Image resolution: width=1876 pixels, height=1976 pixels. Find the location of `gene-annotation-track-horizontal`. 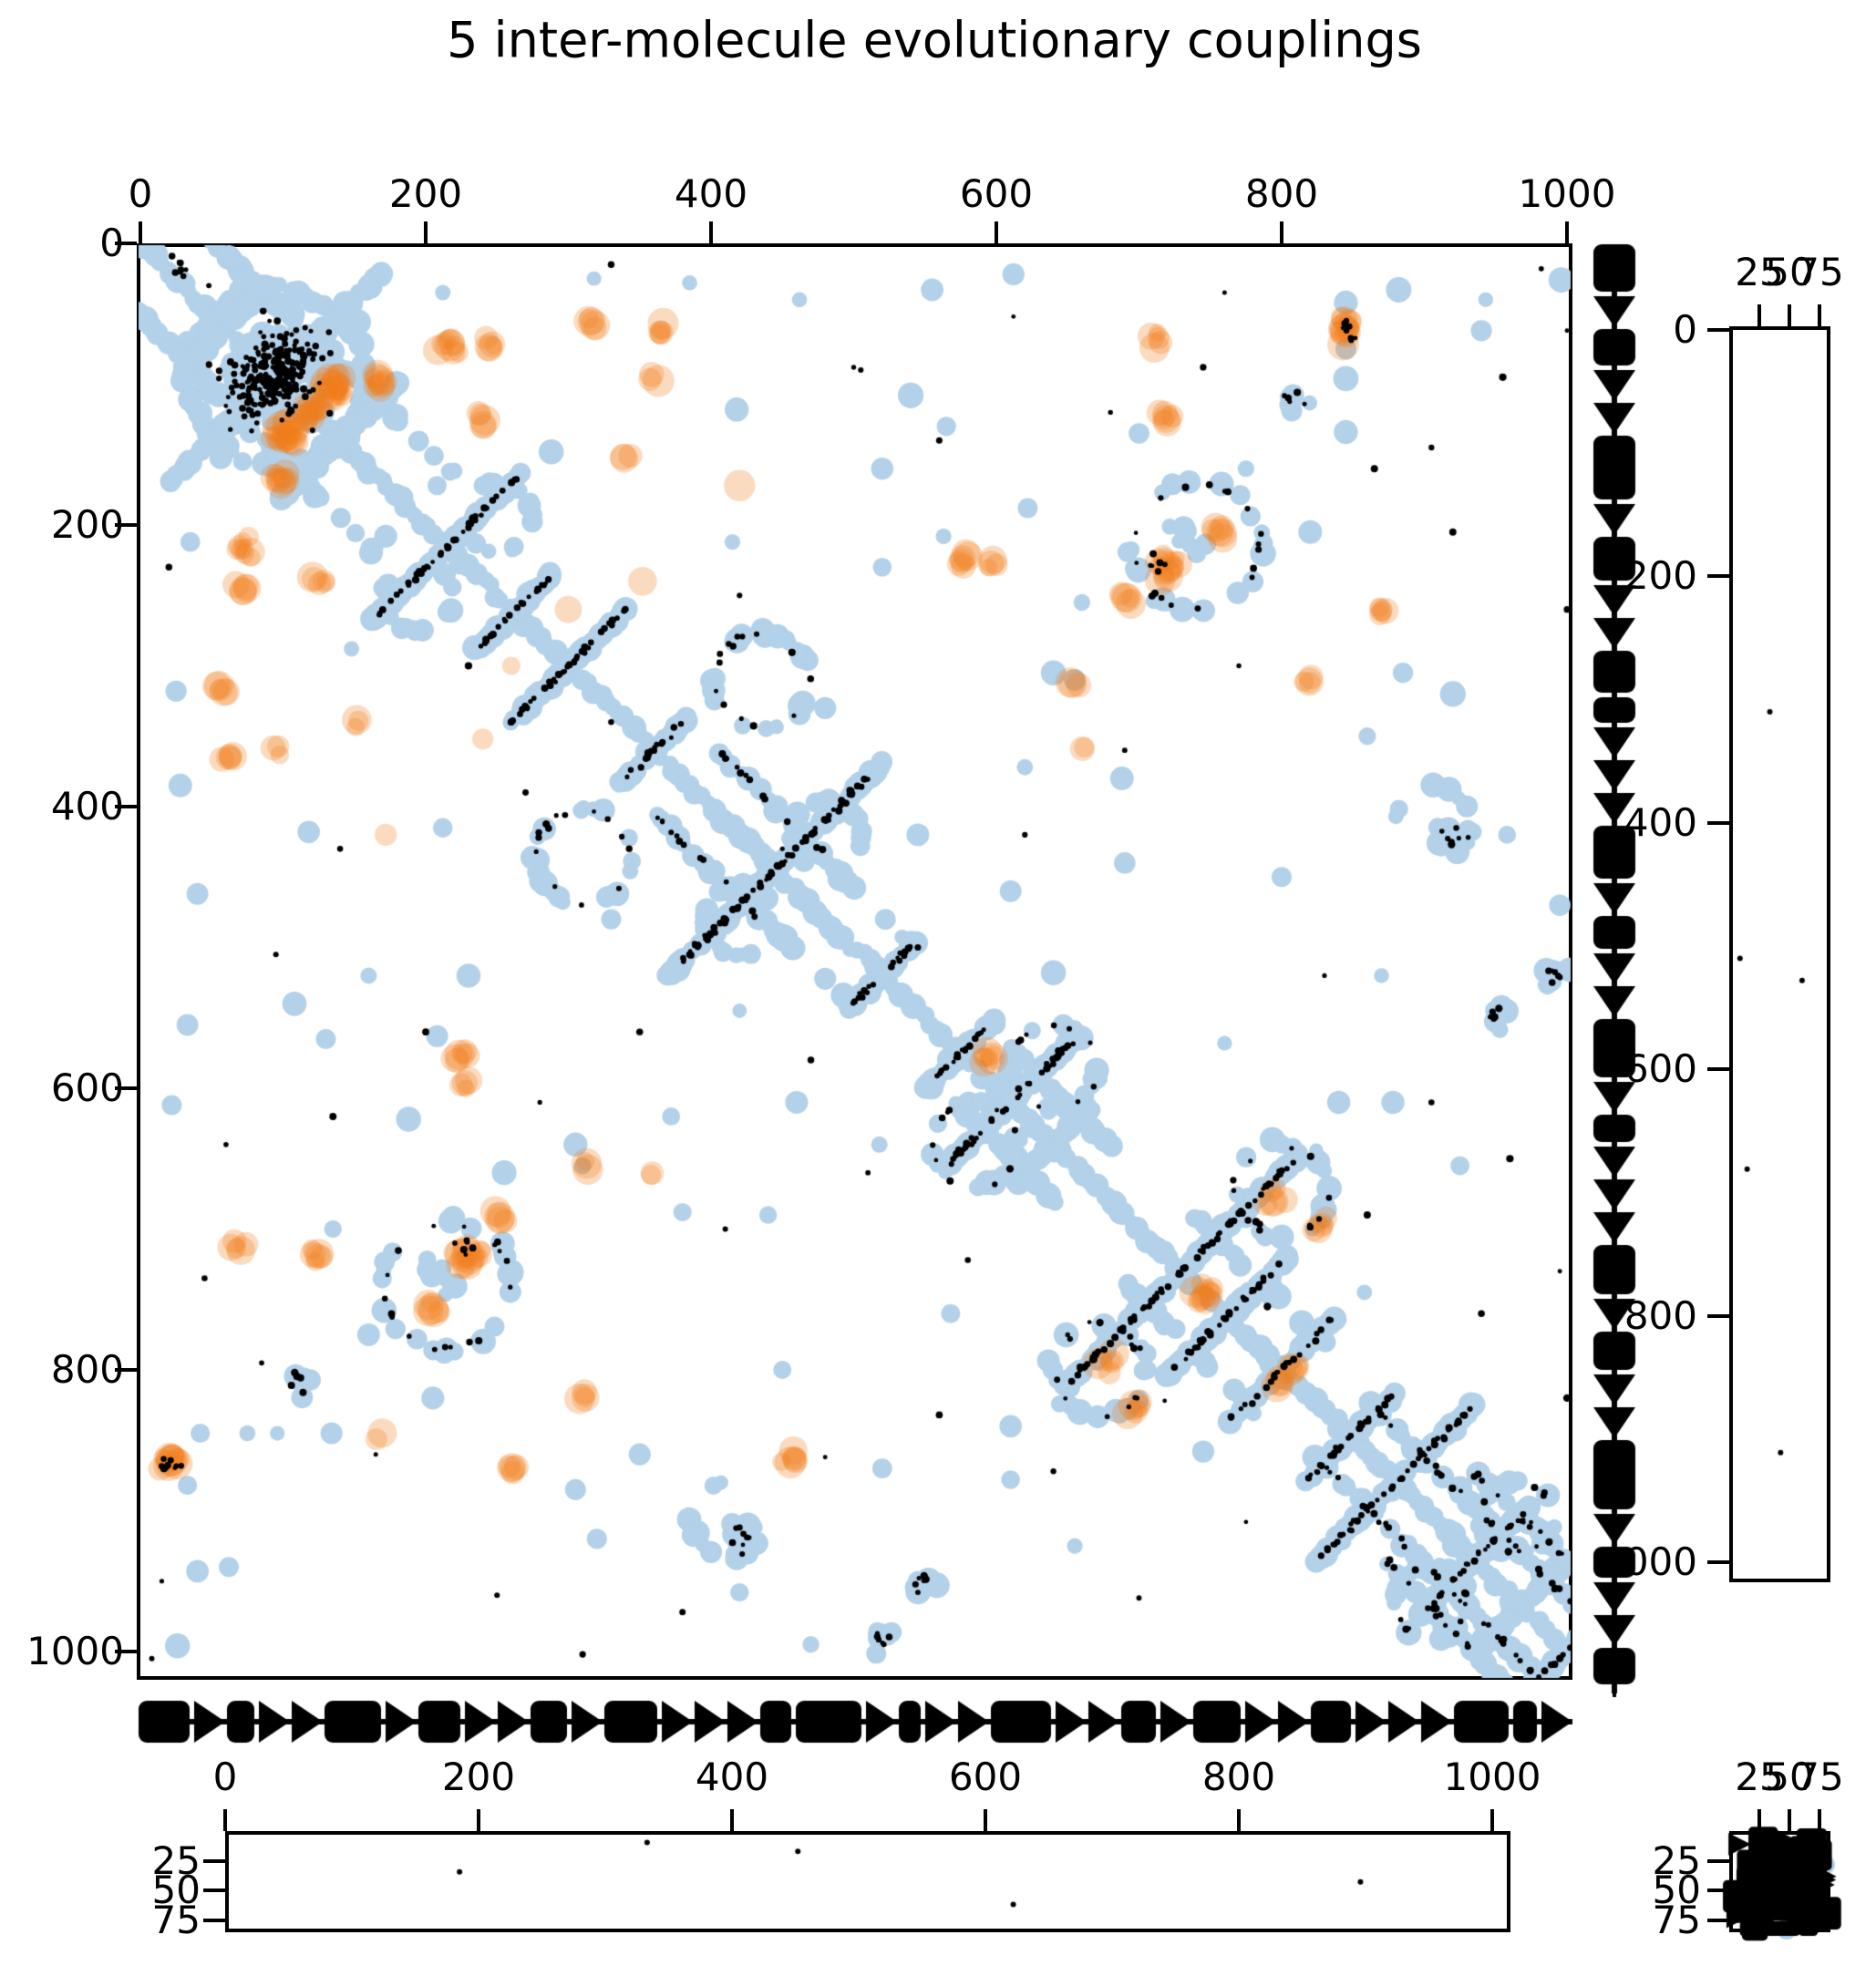

gene-annotation-track-horizontal is located at coordinates (854, 1722).